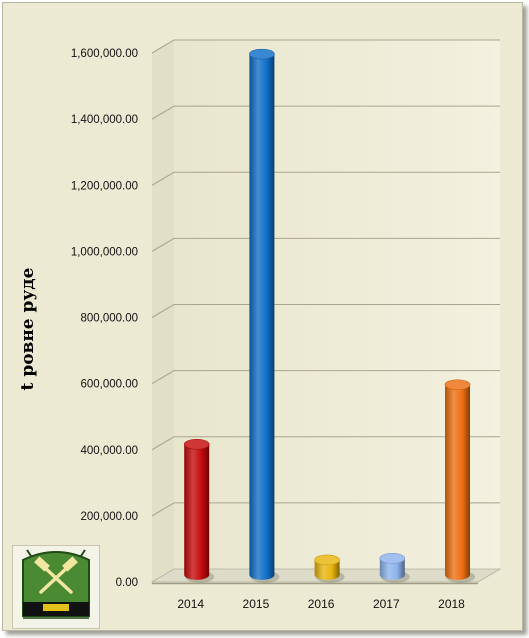  I want to click on y-tick-label: 0.00, so click(127, 583).